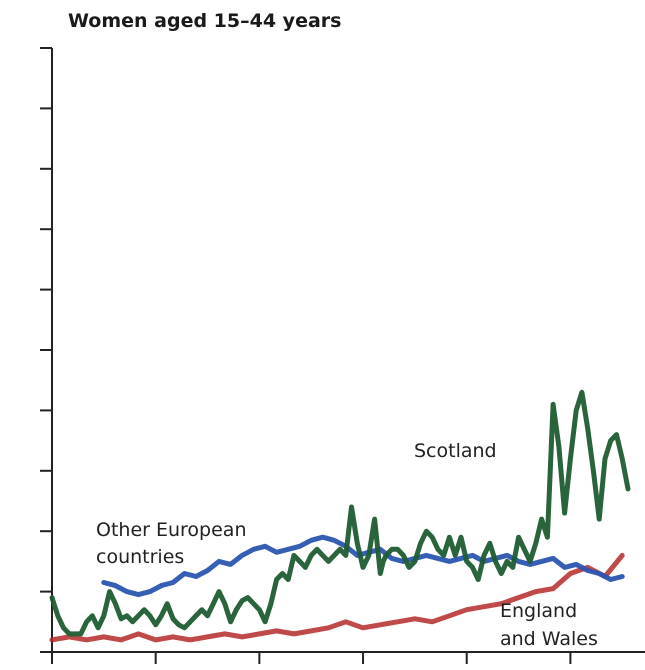  What do you see at coordinates (204, 21) in the screenshot?
I see `chart-title: Women aged 15–44 years` at bounding box center [204, 21].